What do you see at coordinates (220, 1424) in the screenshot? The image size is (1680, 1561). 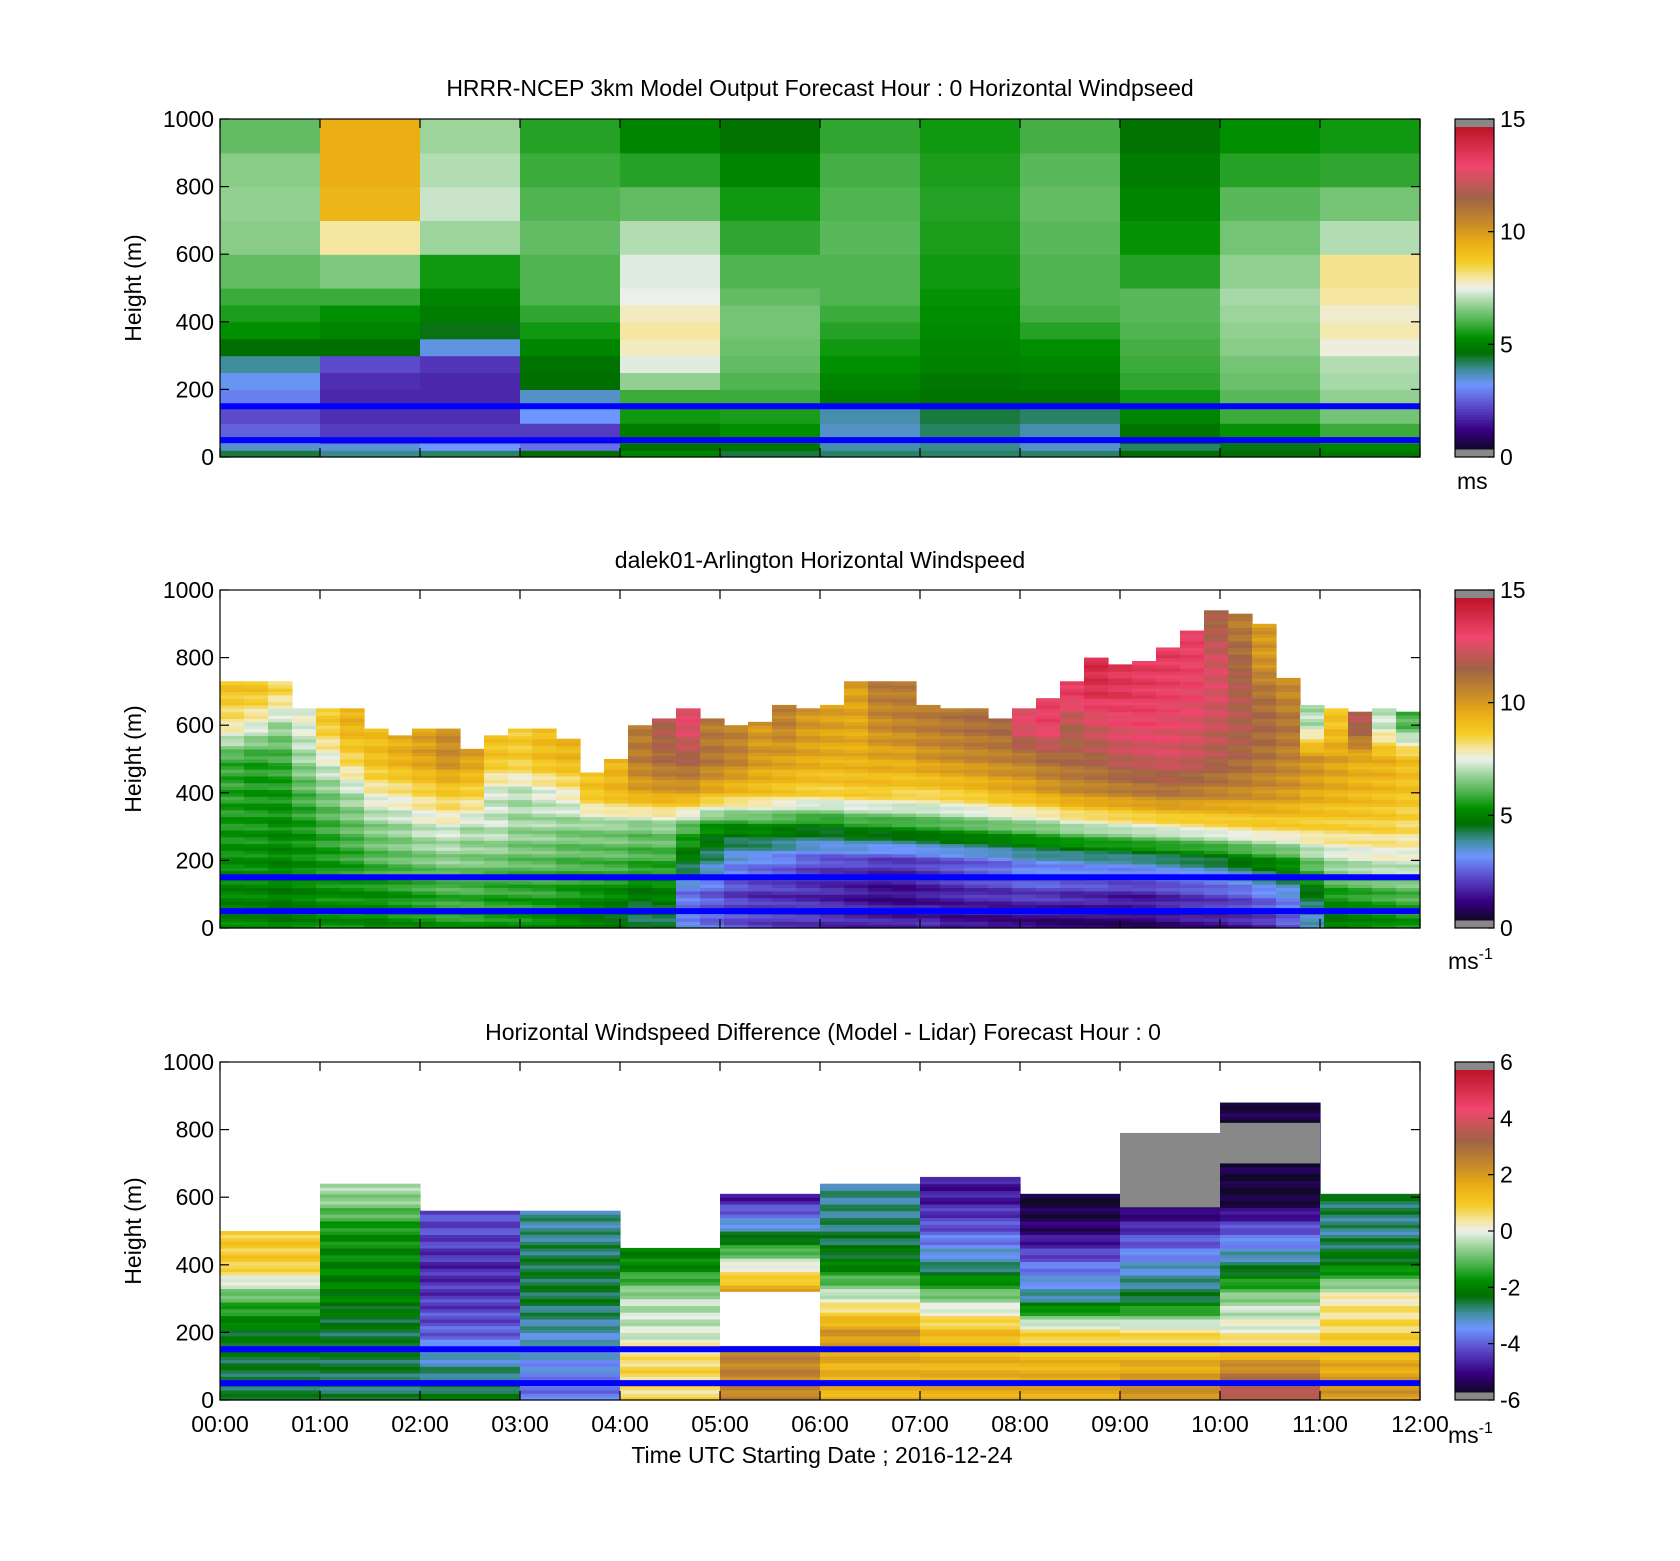 I see `x-tick-label: 00:00` at bounding box center [220, 1424].